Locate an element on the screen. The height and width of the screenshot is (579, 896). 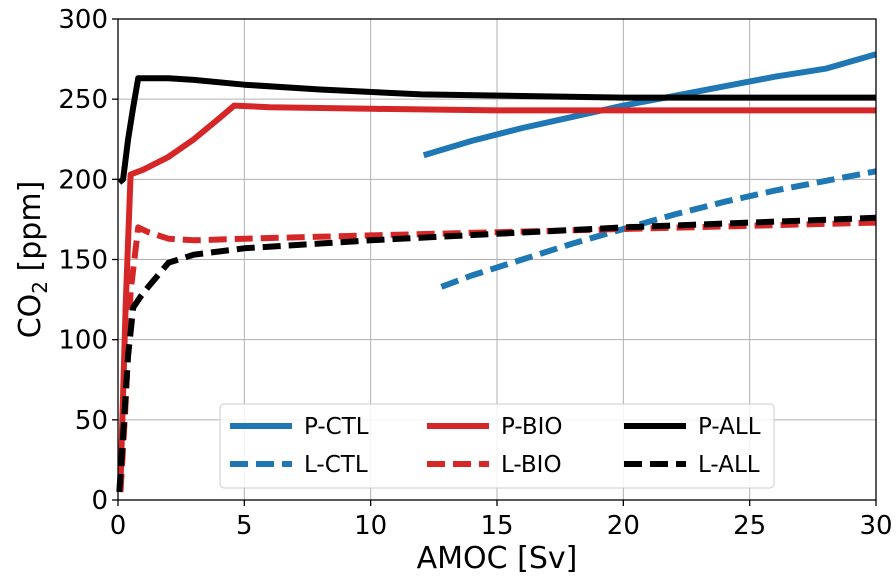
y-label-subscript: 2 is located at coordinates (40, 287).